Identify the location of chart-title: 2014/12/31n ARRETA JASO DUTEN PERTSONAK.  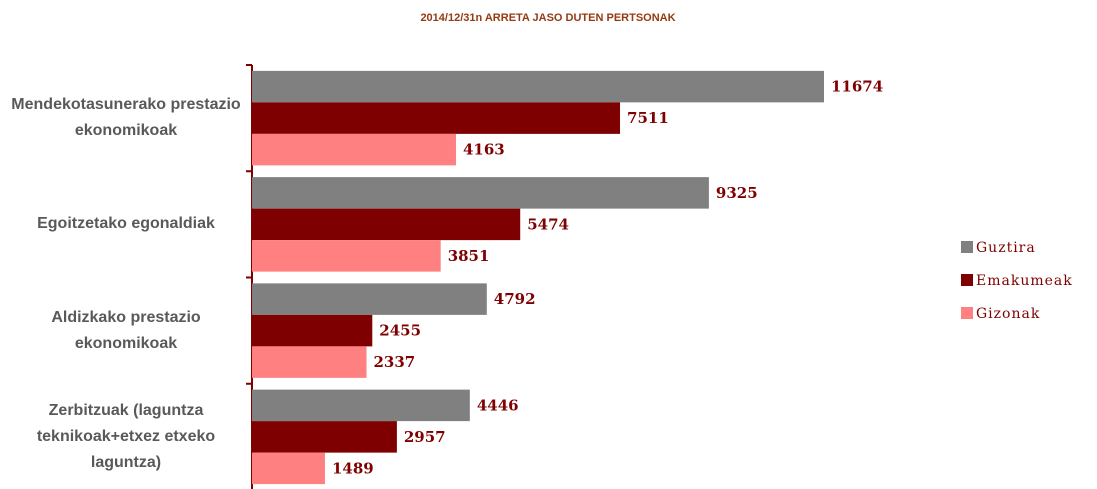
(547, 18).